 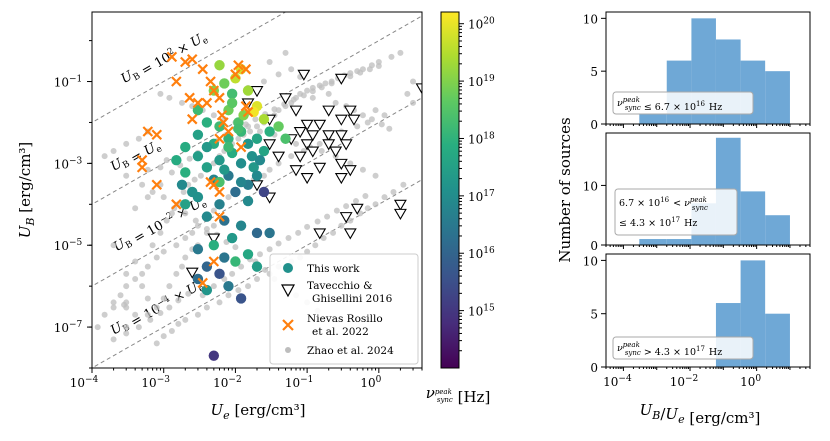 What do you see at coordinates (658, 222) in the screenshot?
I see `histogram-label-line2: ≤ 4.3 × 1017 Hz` at bounding box center [658, 222].